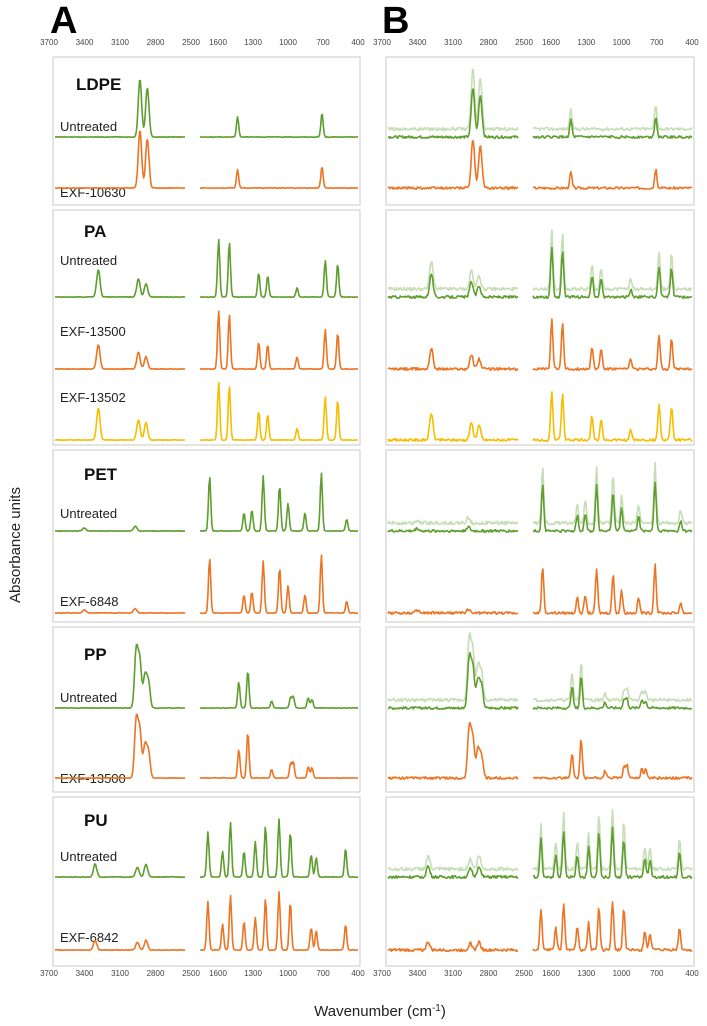  I want to click on tick-label-b-top: 3100, so click(453, 42).